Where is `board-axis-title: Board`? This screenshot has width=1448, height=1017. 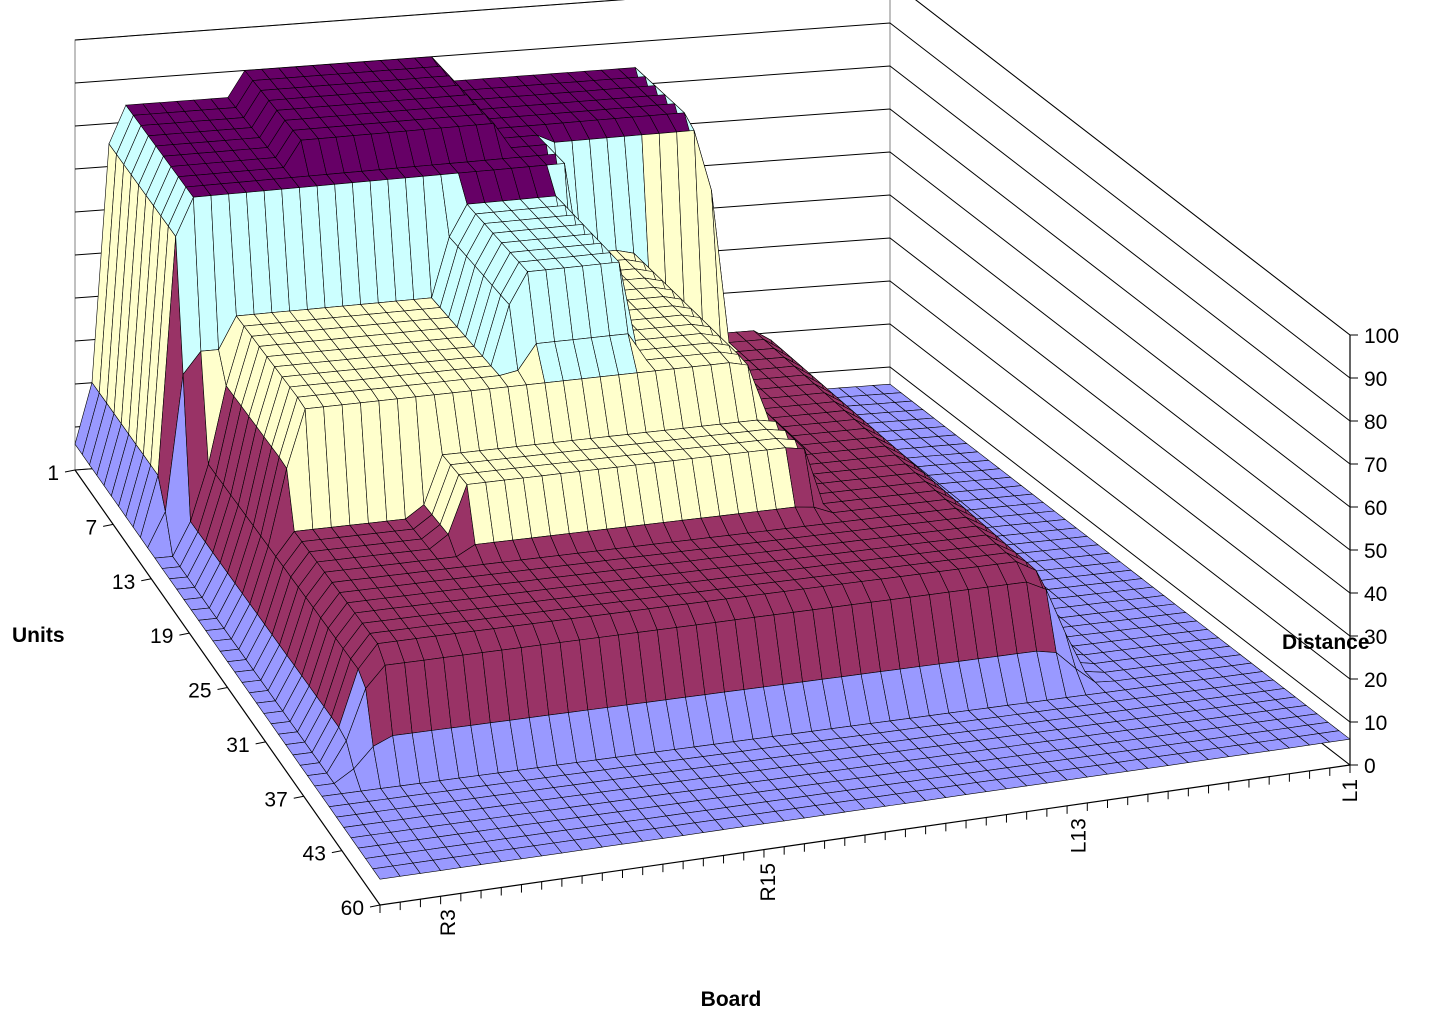
board-axis-title: Board is located at coordinates (731, 999).